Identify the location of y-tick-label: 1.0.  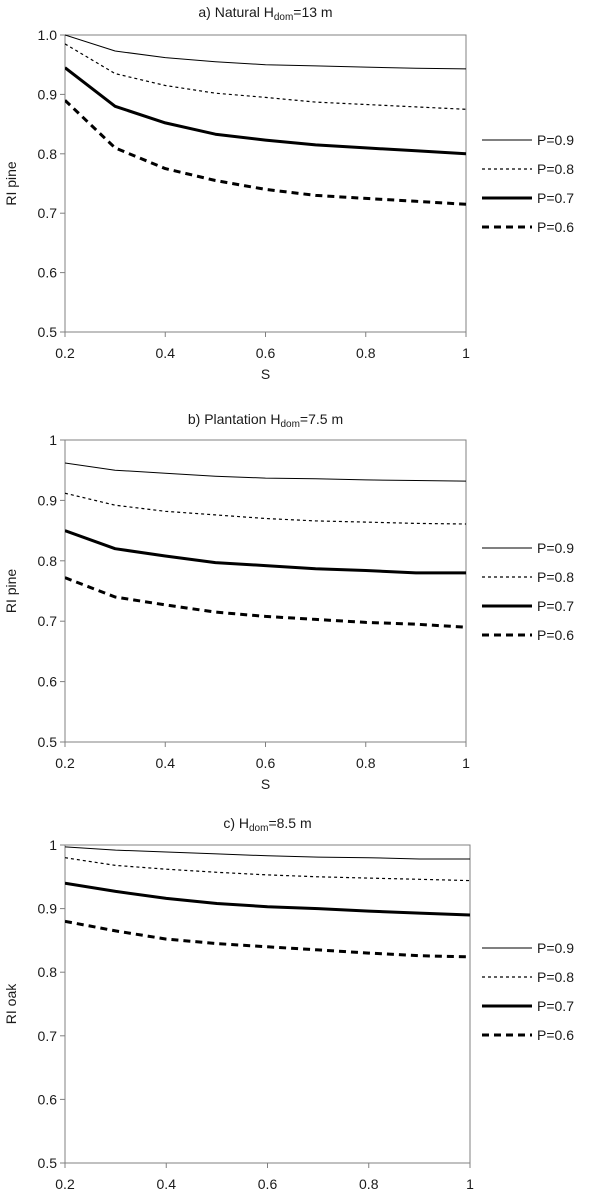
(48, 35).